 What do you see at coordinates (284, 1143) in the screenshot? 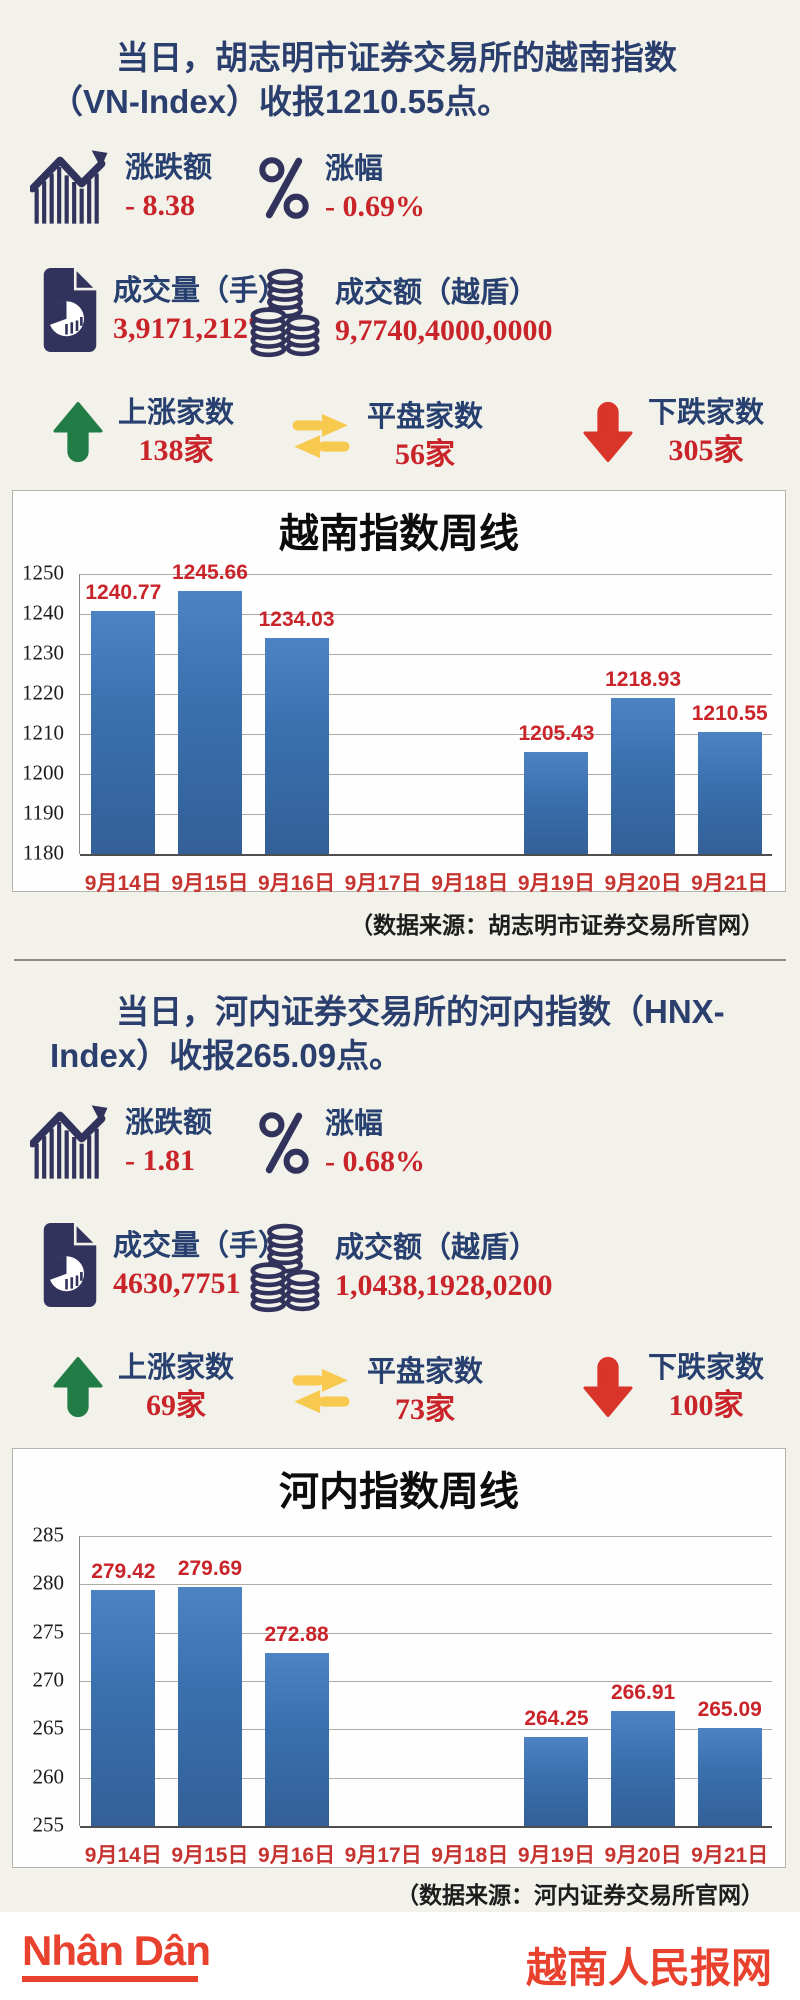
I see `percent-icon` at bounding box center [284, 1143].